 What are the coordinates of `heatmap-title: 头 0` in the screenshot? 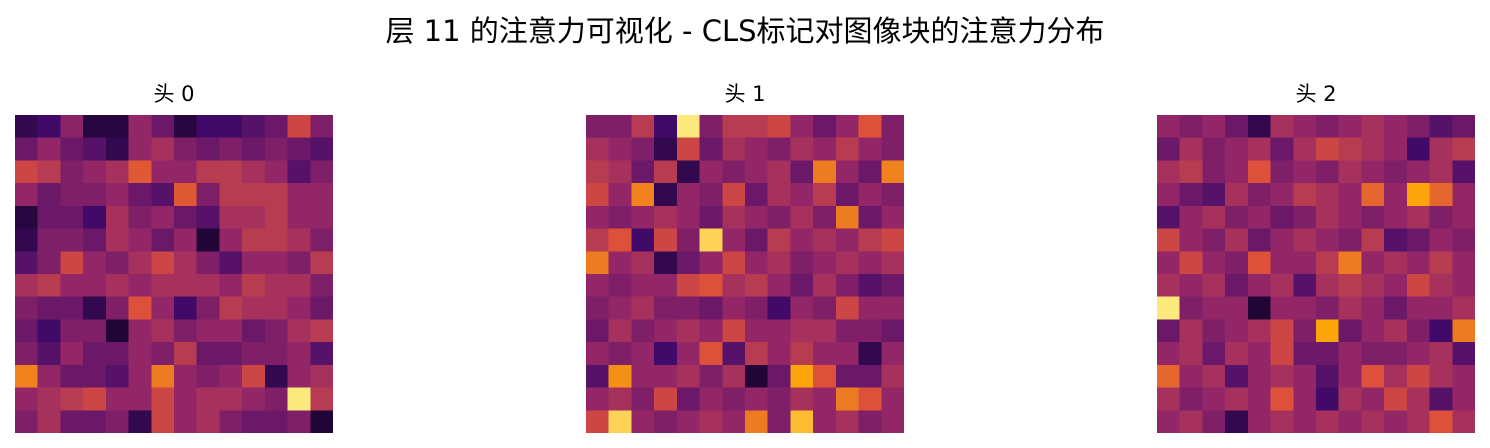 It's located at (174, 94).